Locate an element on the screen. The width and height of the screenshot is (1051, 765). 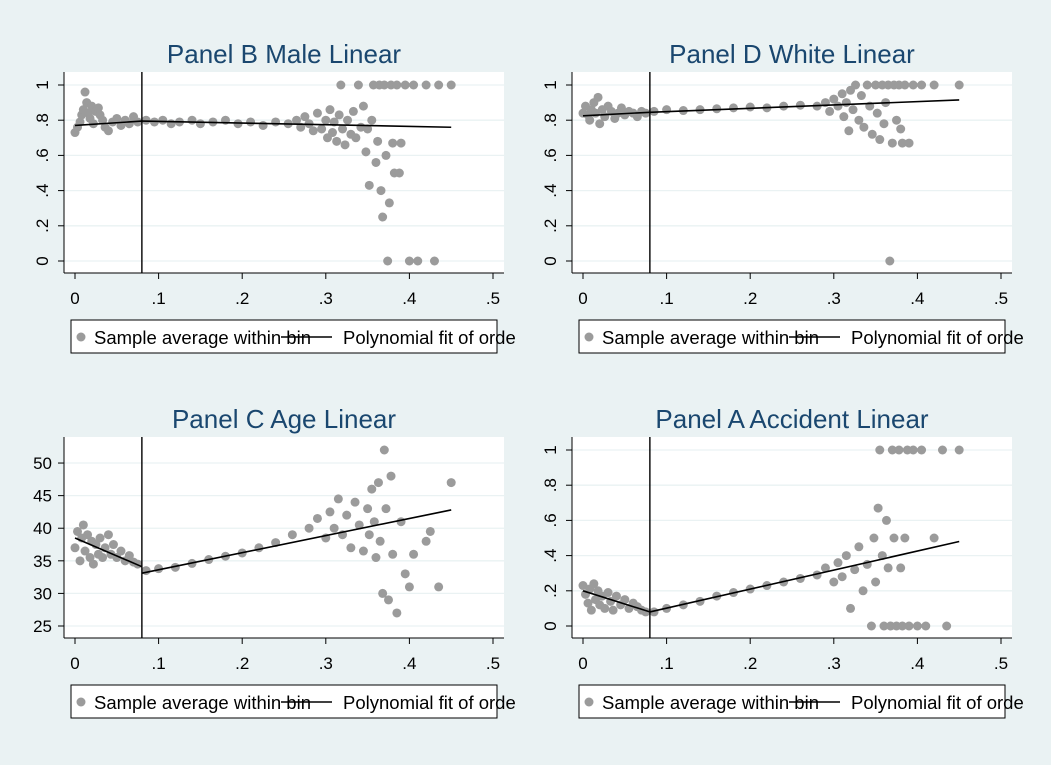
x-tick-label: 0 is located at coordinates (74, 663).